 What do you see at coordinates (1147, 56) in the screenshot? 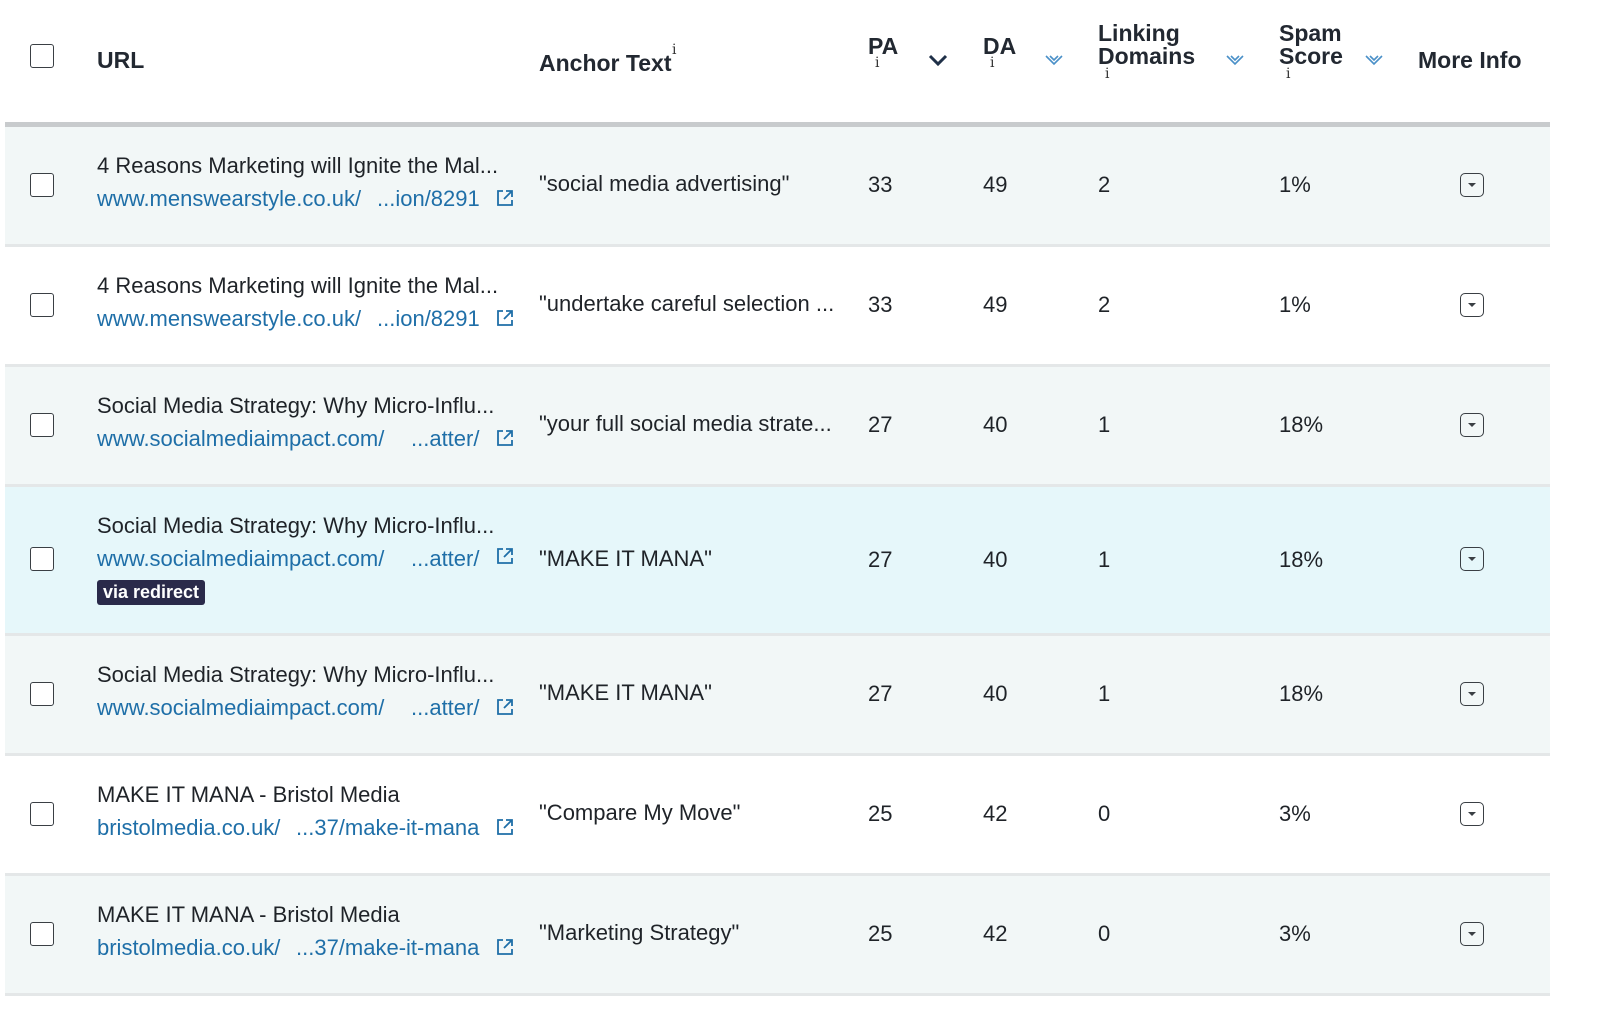
I see `linking-label-line2: Domains` at bounding box center [1147, 56].